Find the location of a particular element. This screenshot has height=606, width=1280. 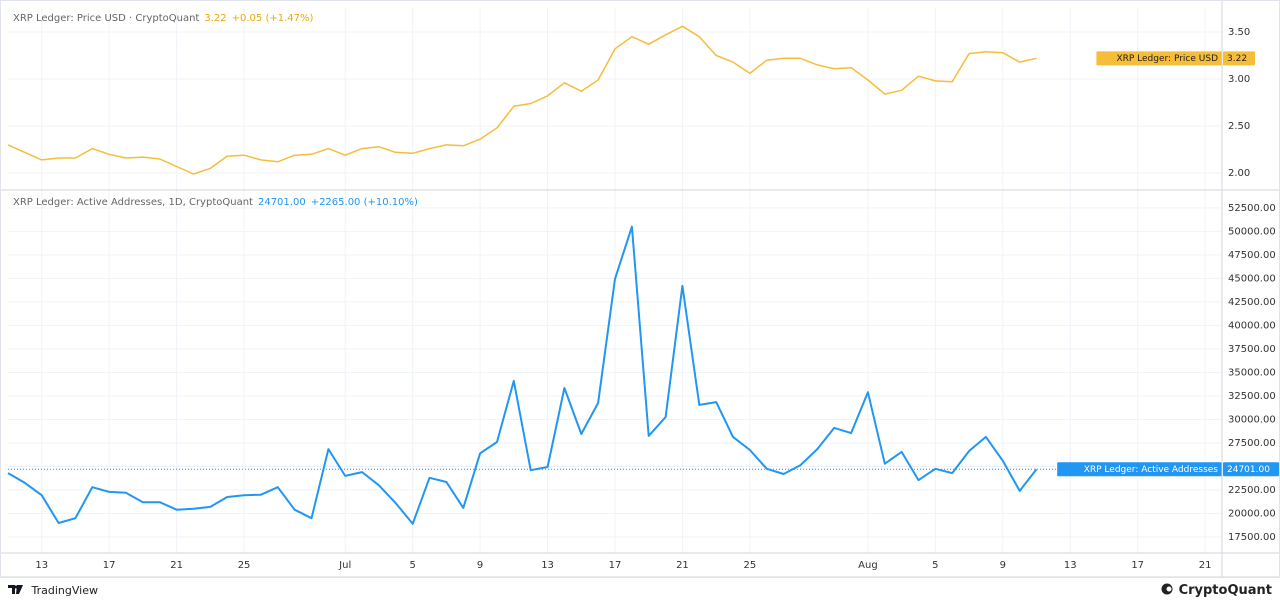

x-tick-label: Jul is located at coordinates (344, 565).